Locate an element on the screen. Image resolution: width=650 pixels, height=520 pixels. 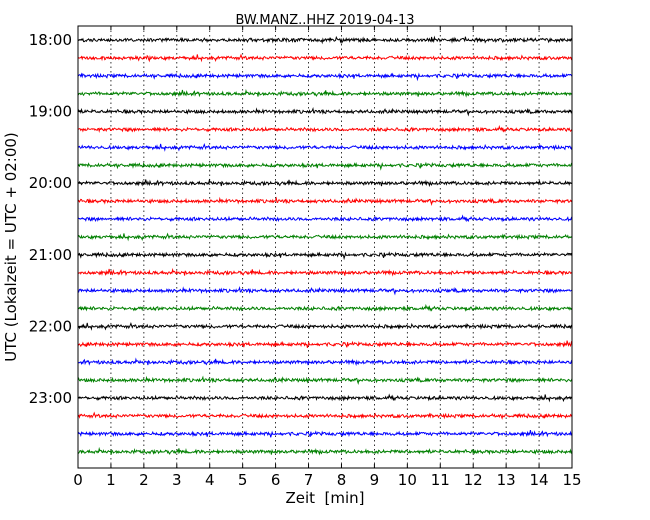
trace-2015 is located at coordinates (325, 201).